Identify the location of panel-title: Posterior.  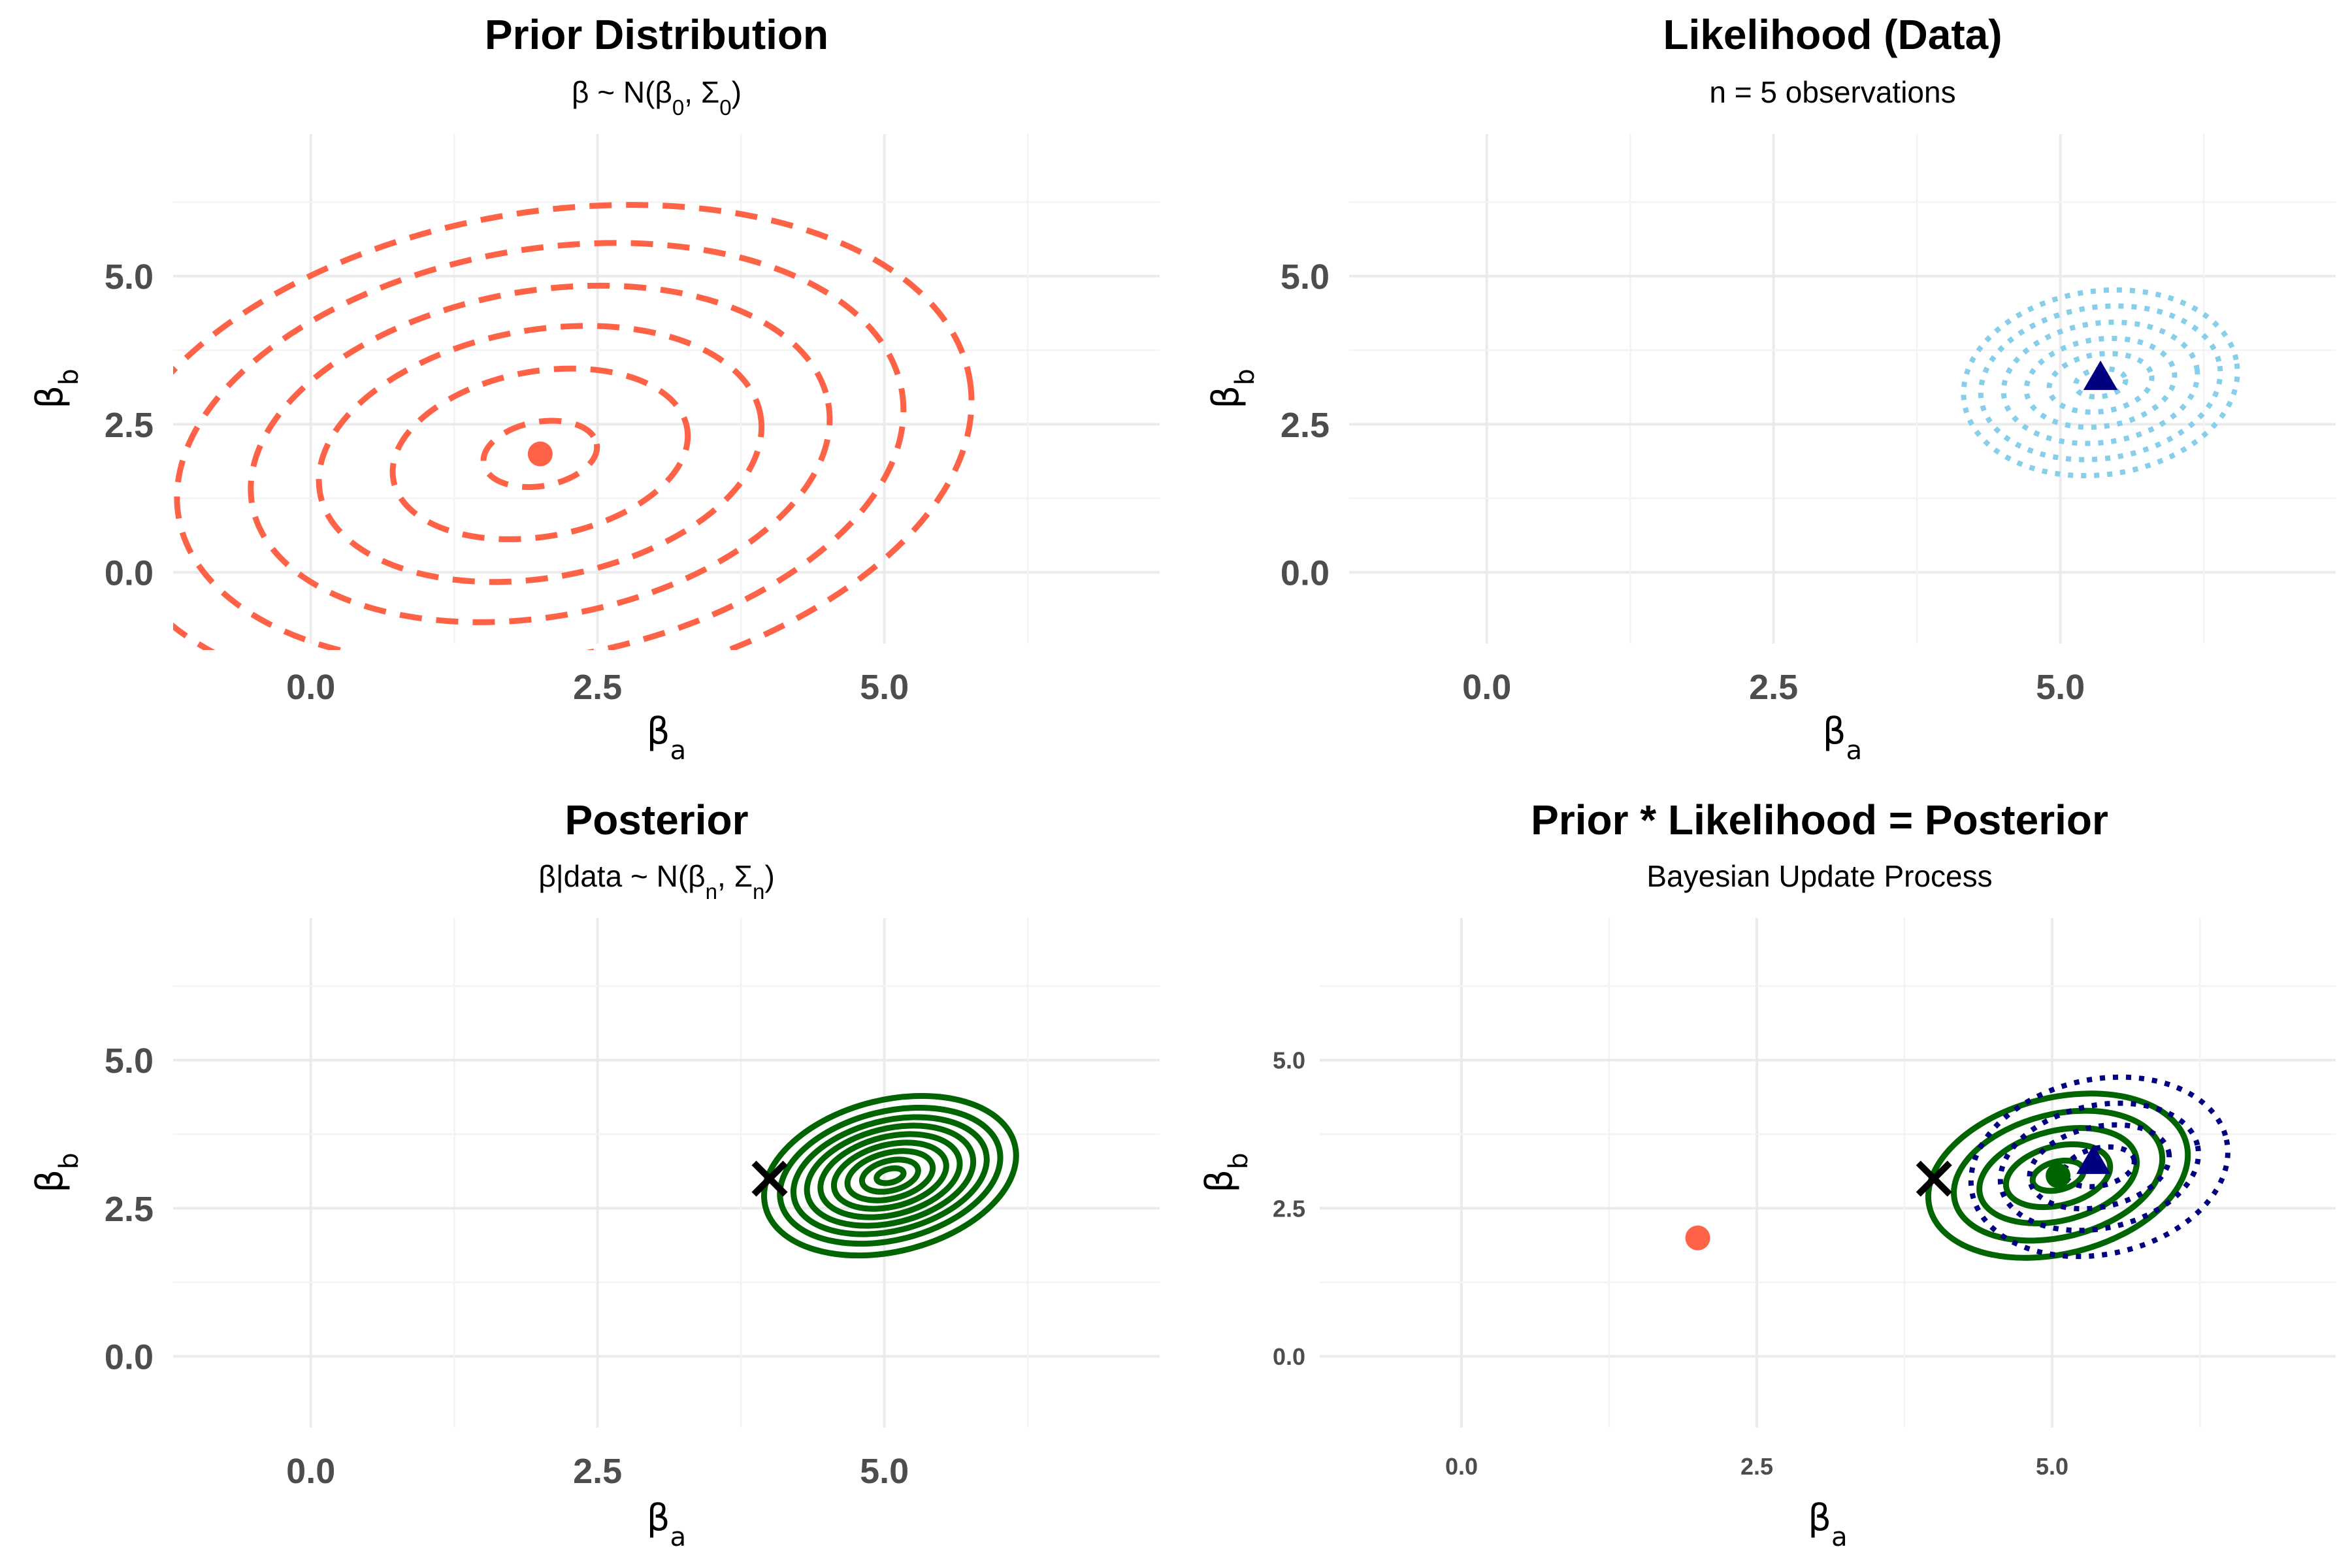
(657, 819).